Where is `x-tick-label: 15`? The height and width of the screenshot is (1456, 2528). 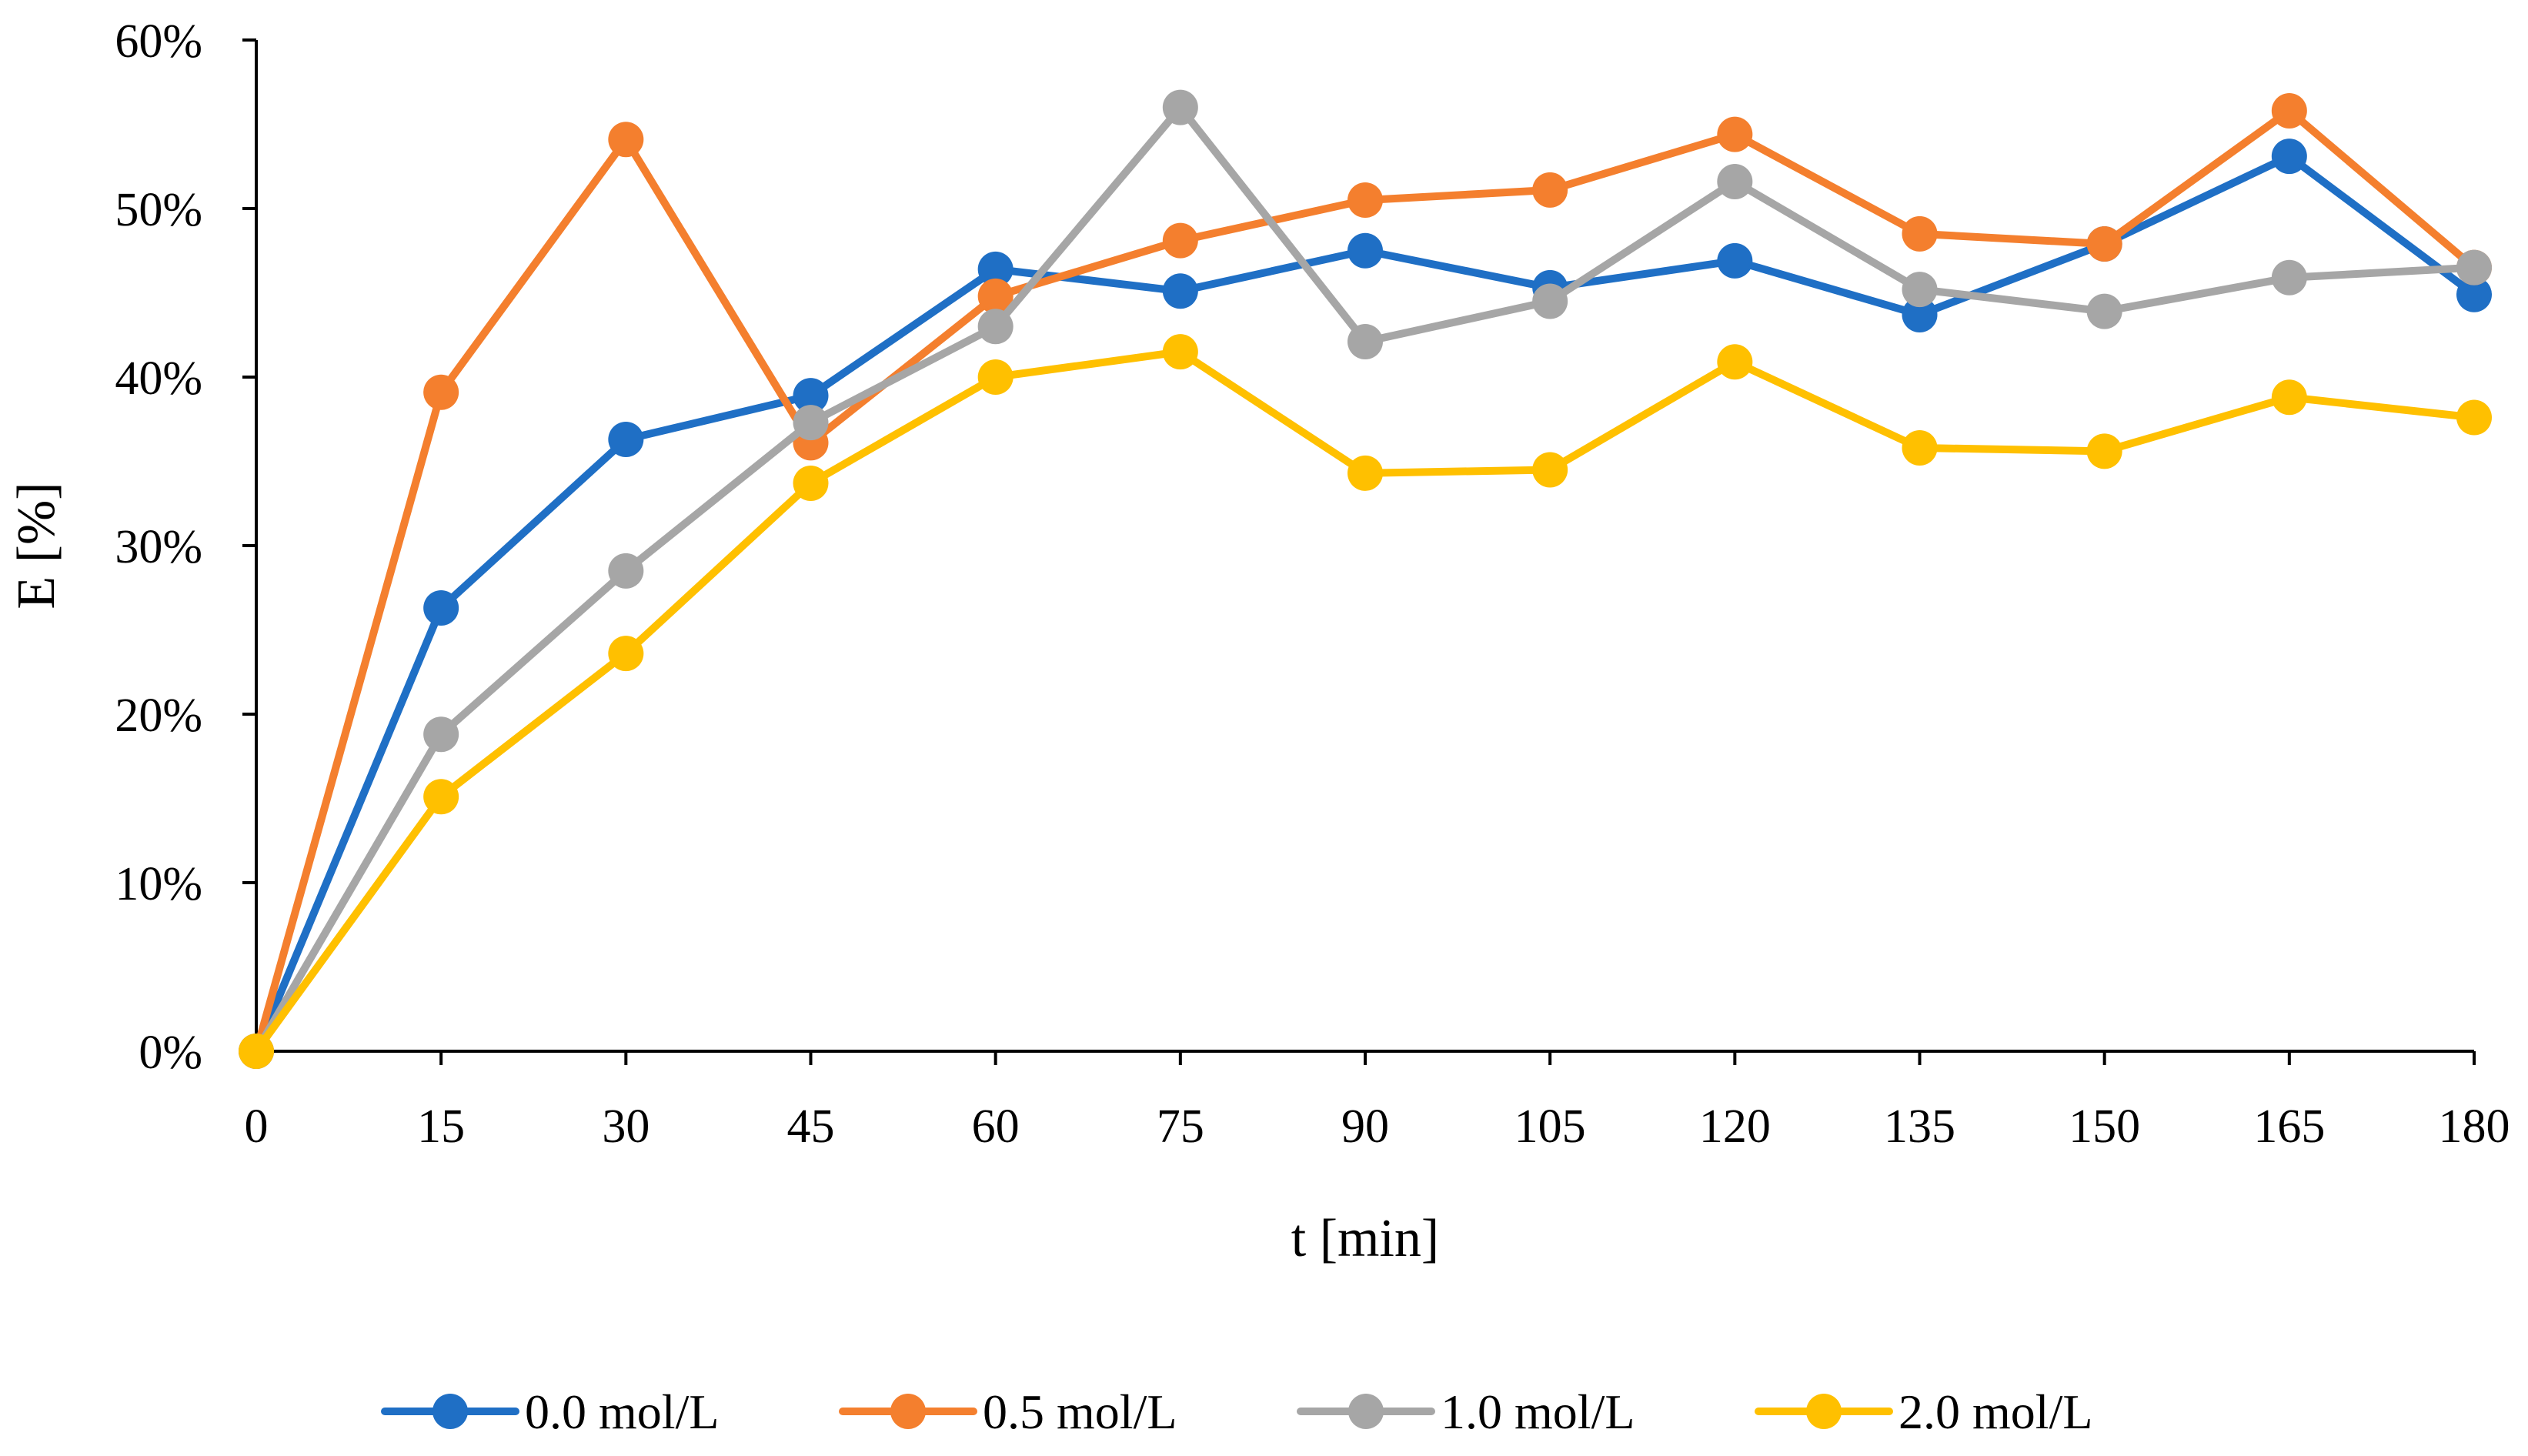
x-tick-label: 15 is located at coordinates (441, 1126).